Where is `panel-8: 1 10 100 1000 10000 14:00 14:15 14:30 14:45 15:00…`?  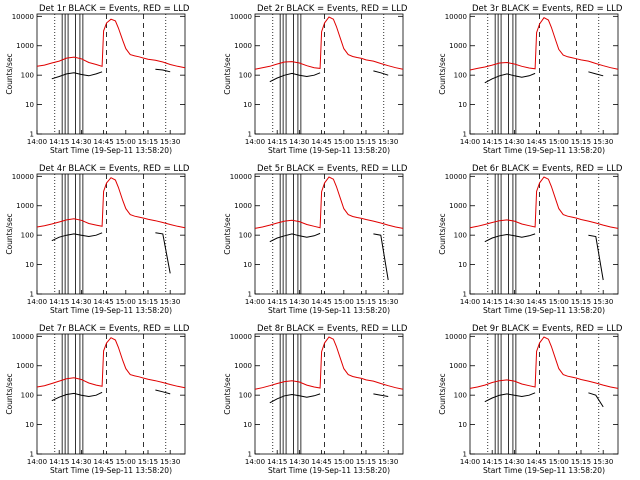 panel-8: 1 10 100 1000 10000 14:00 14:15 14:30 14:45 15:00… is located at coordinates (315, 399).